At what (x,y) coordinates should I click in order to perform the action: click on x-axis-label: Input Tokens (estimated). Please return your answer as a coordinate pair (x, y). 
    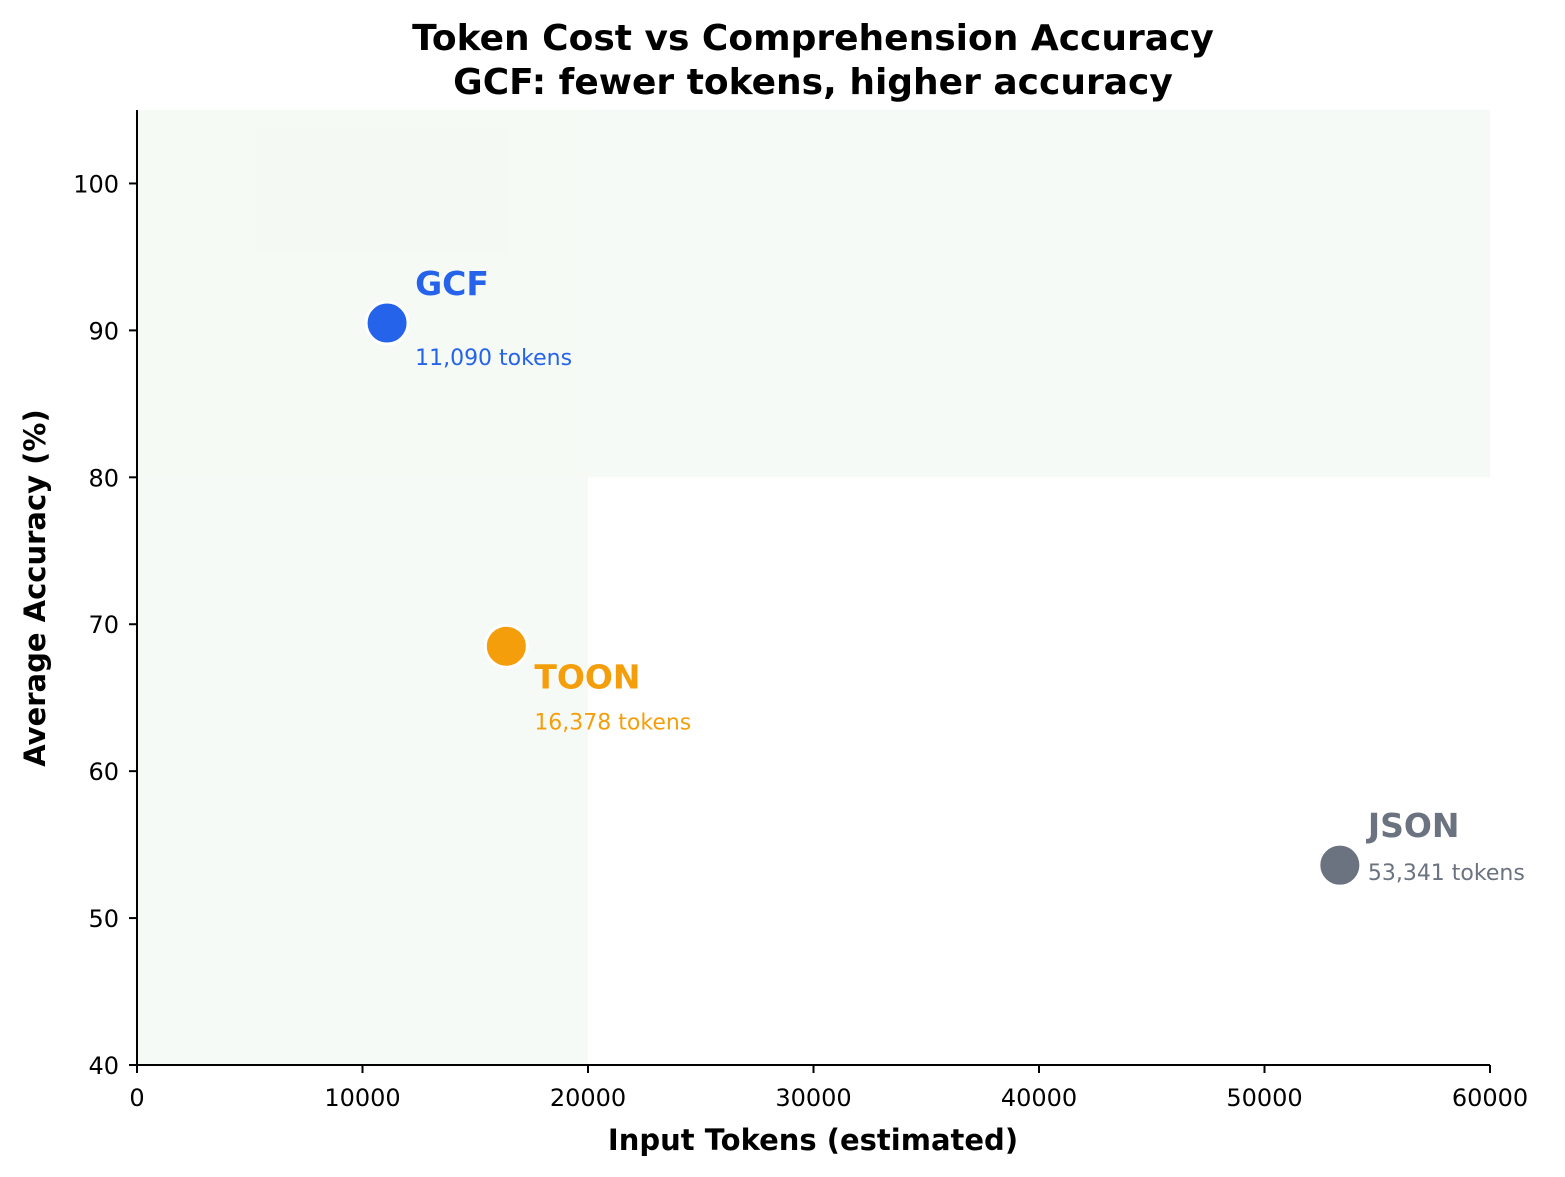
    Looking at the image, I should click on (813, 1140).